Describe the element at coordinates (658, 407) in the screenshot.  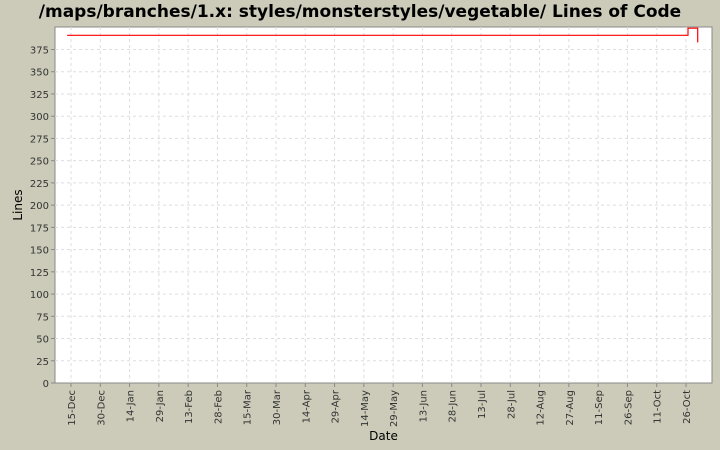
I see `x-tick-label: 11-Oct` at that location.